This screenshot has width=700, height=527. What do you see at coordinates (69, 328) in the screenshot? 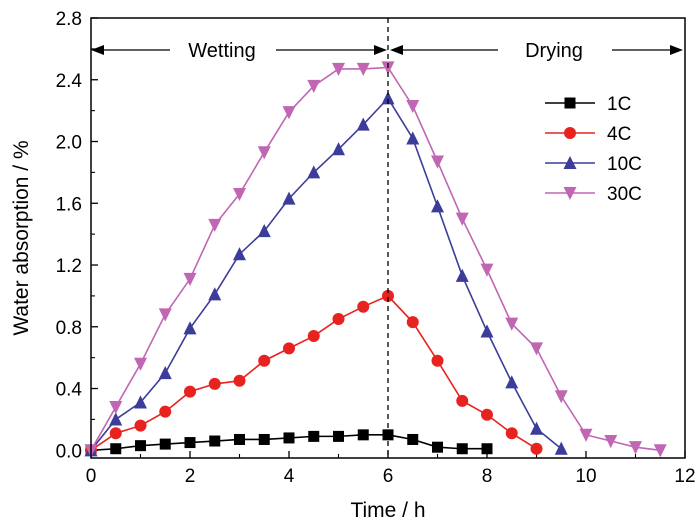
I see `y-tick-label: 0.8` at bounding box center [69, 328].